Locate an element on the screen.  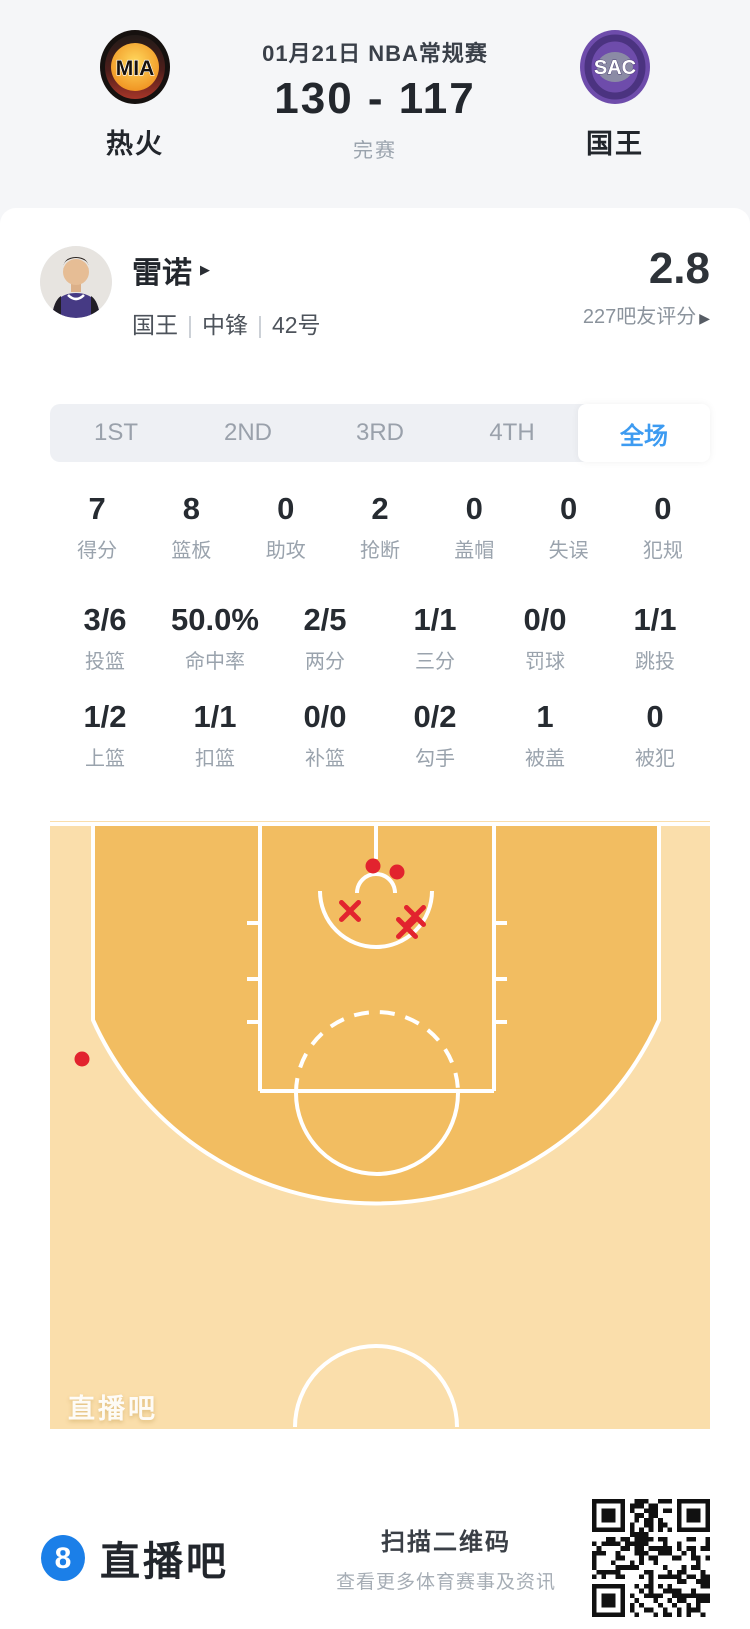
stat-label: 犯规 is located at coordinates (662, 551).